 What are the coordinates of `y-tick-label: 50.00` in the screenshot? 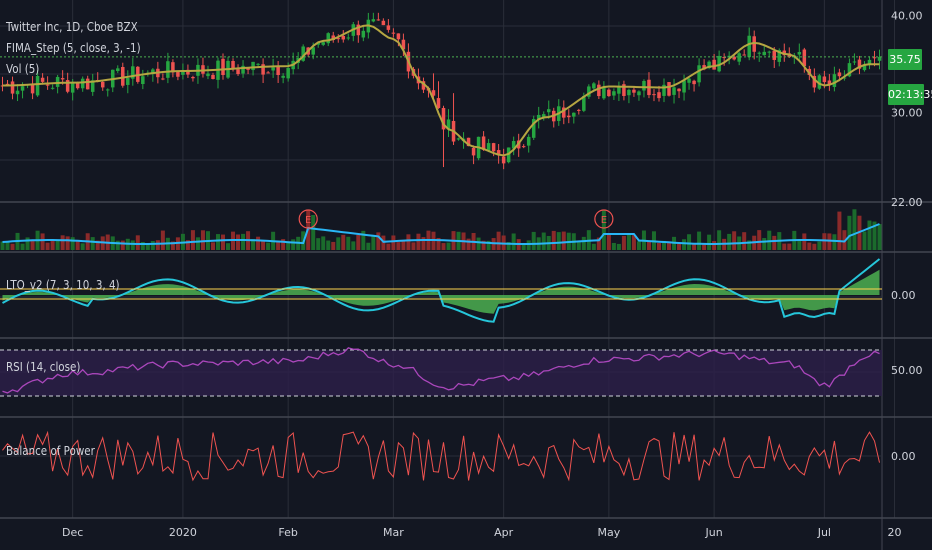 It's located at (907, 370).